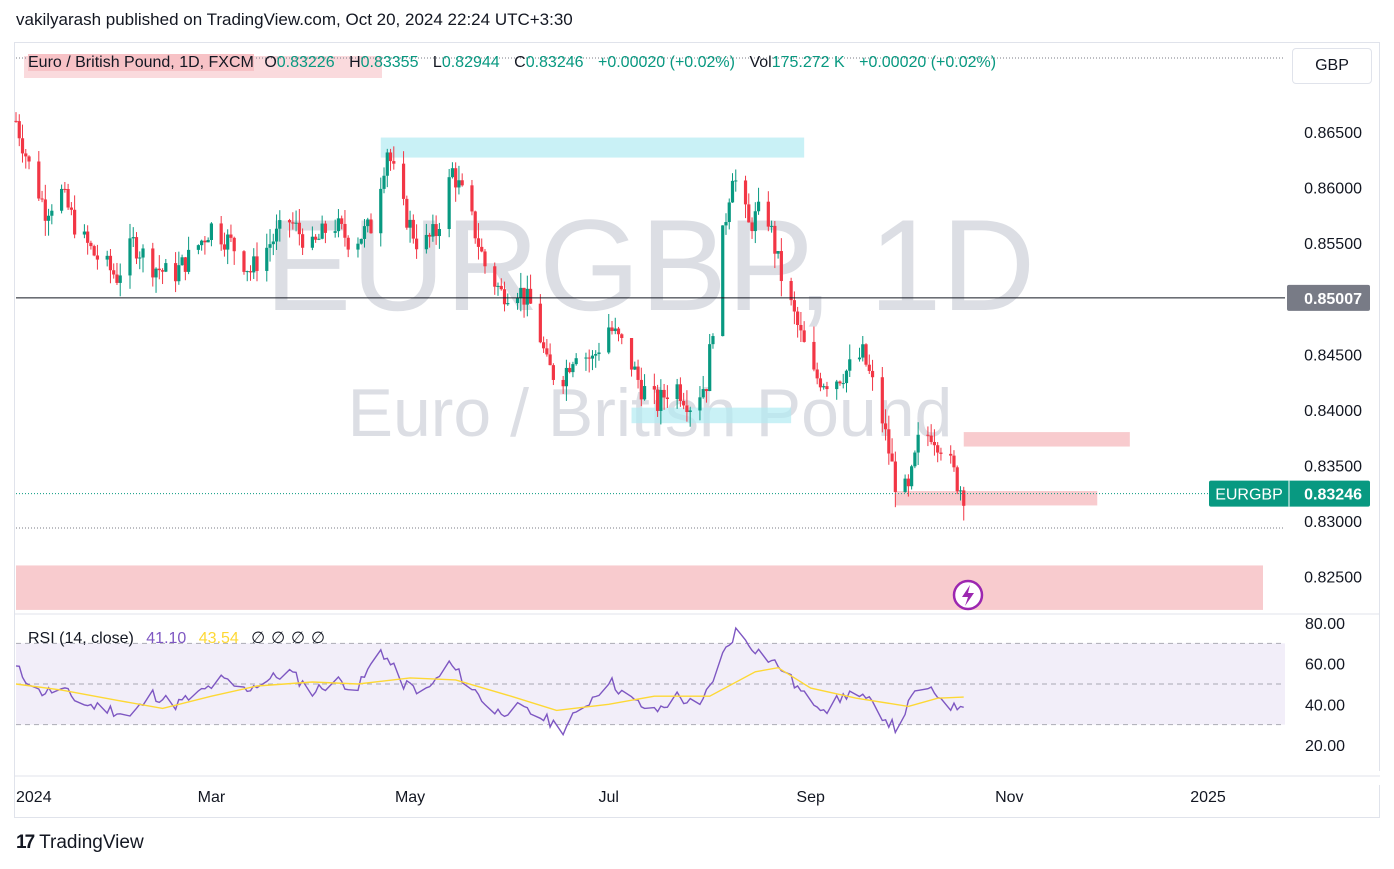 The width and height of the screenshot is (1394, 869). What do you see at coordinates (1325, 746) in the screenshot?
I see `rsi-tick-label: 20.00` at bounding box center [1325, 746].